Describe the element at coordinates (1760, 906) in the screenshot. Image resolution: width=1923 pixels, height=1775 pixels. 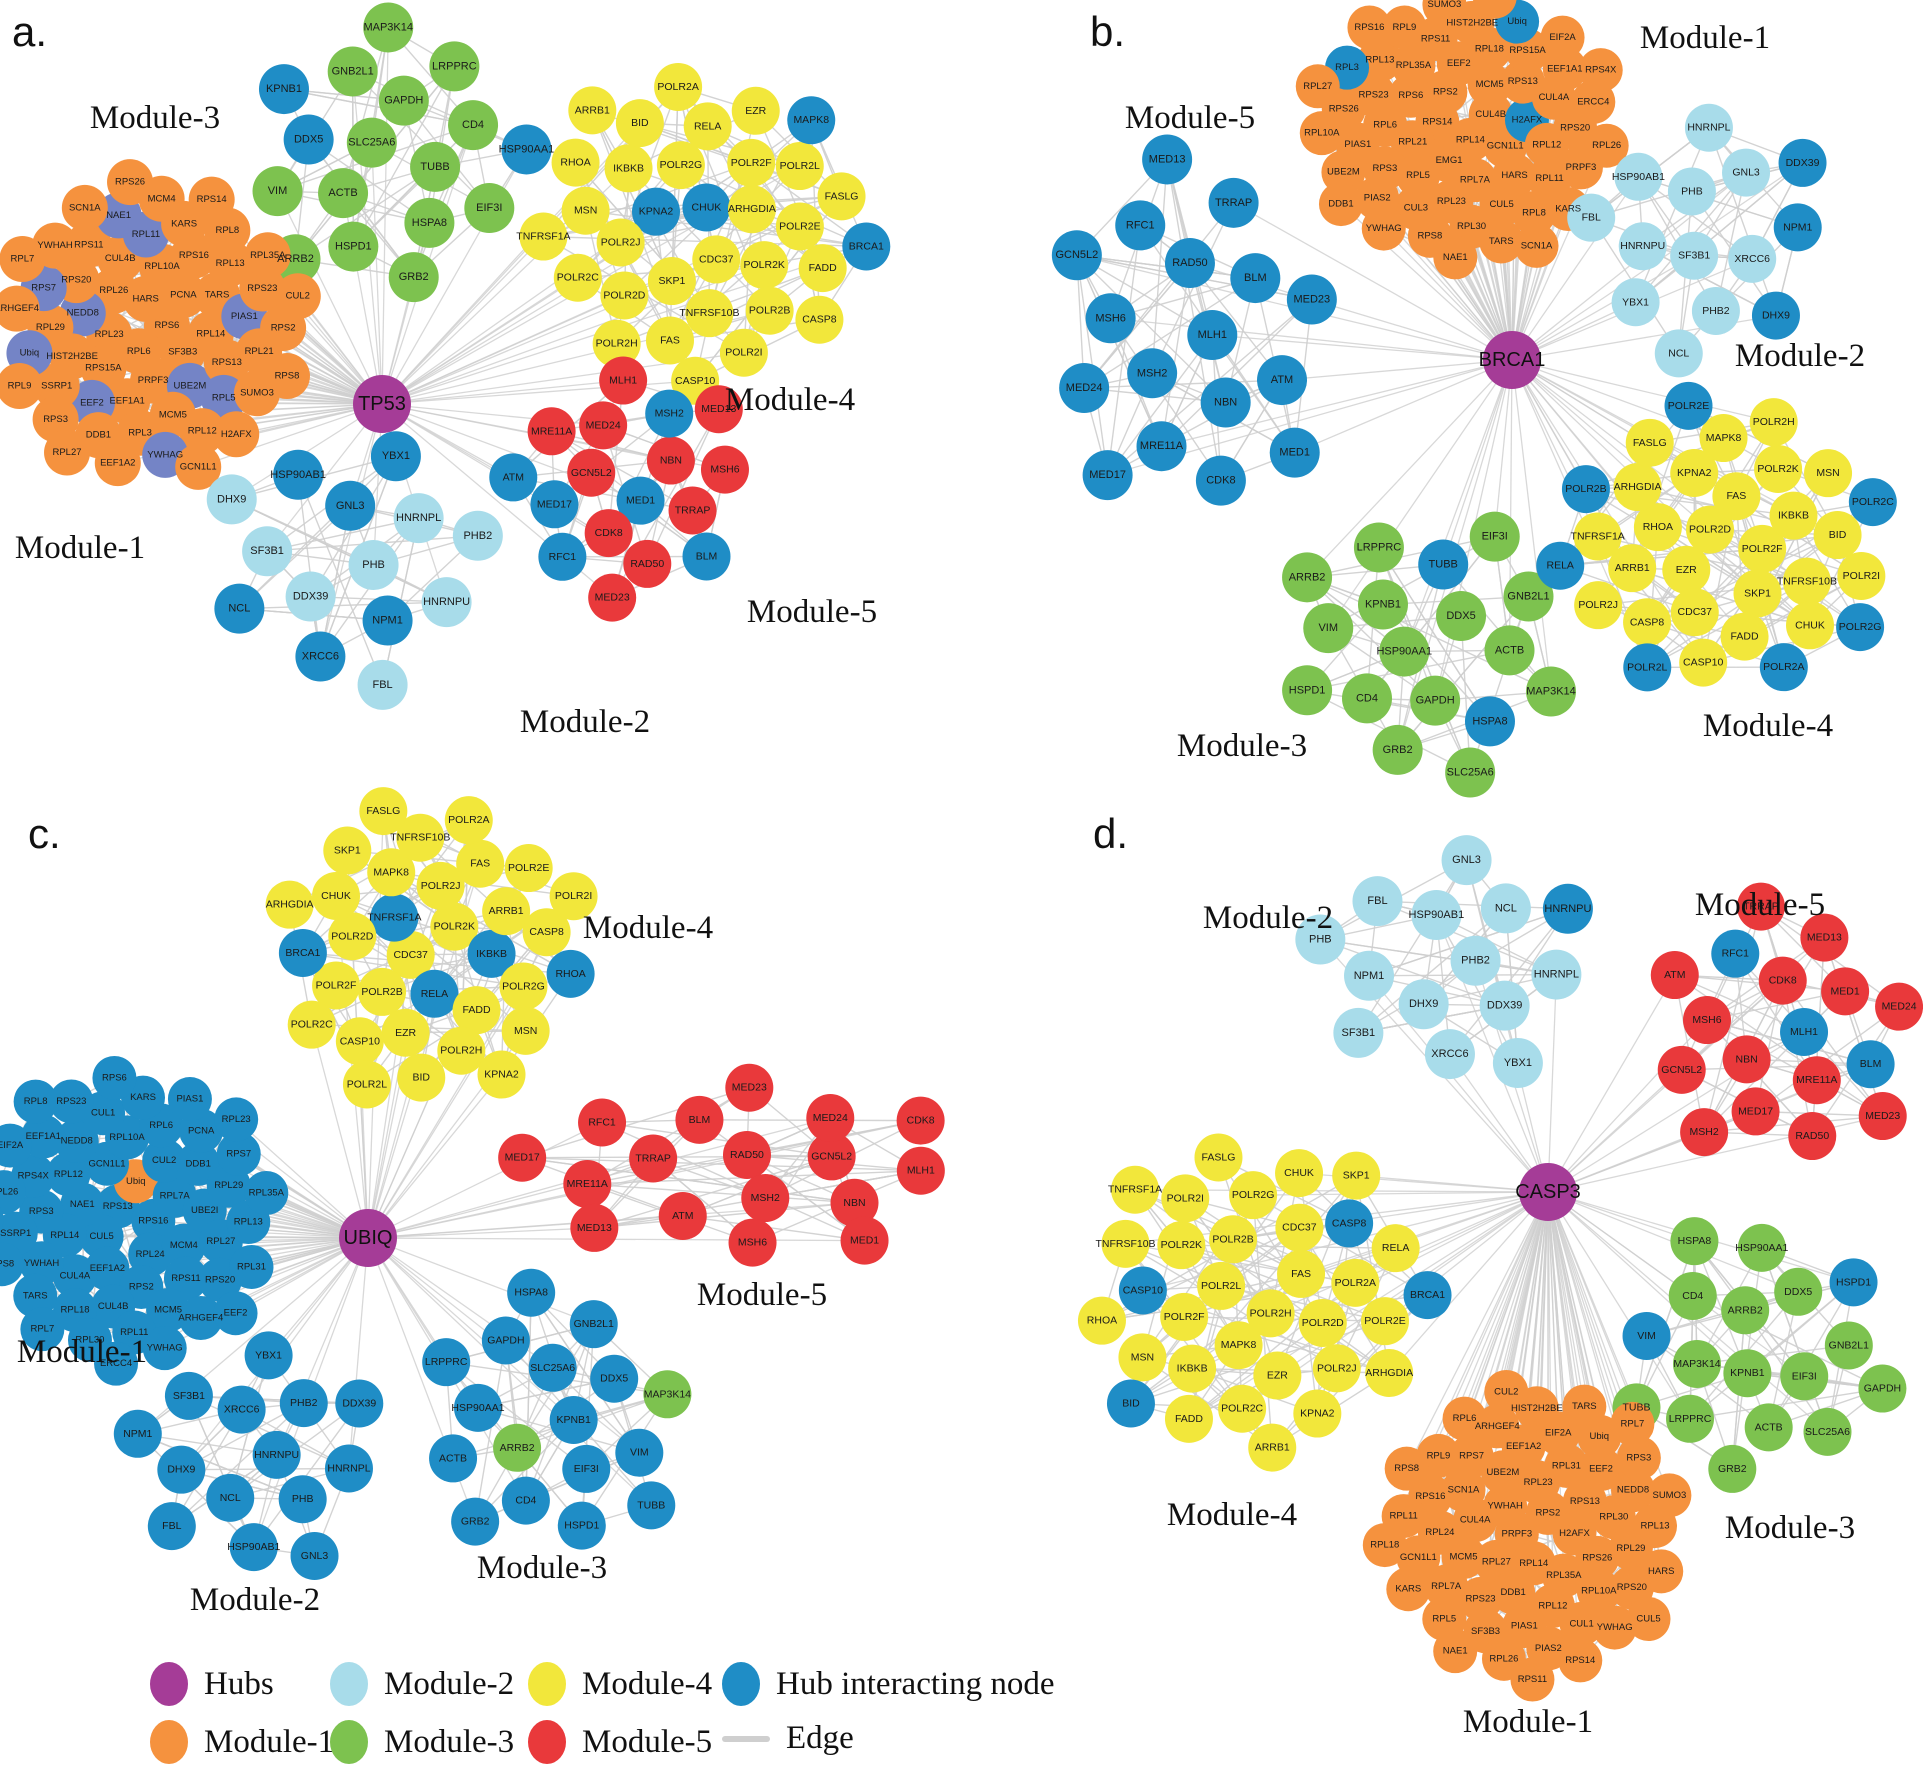
I see `node-TRRAP` at that location.